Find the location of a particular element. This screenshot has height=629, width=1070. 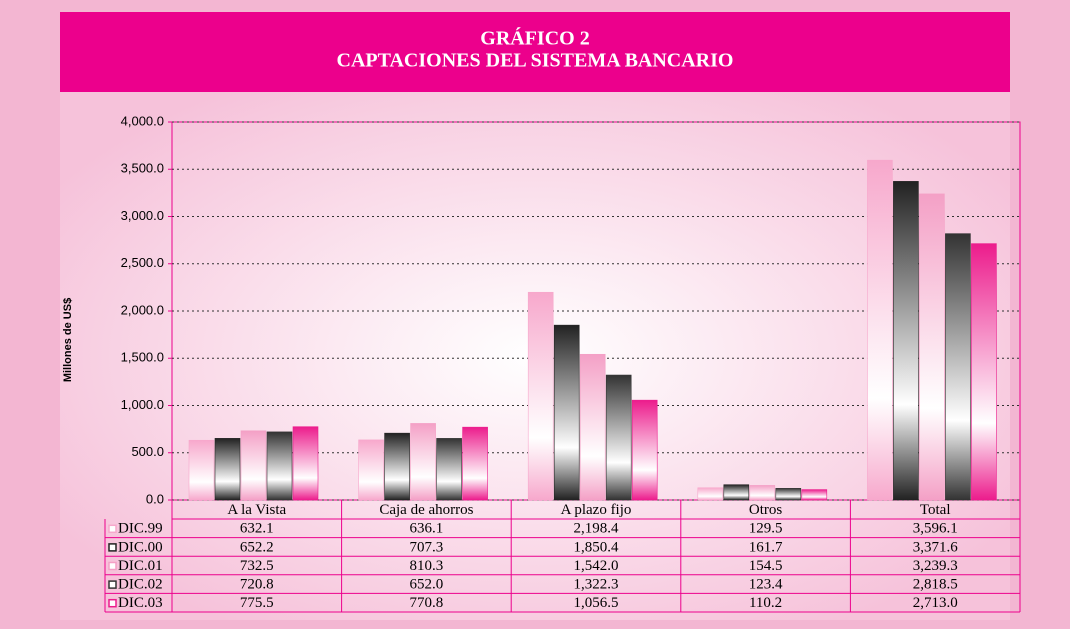

data-label: 652.0 is located at coordinates (427, 585).